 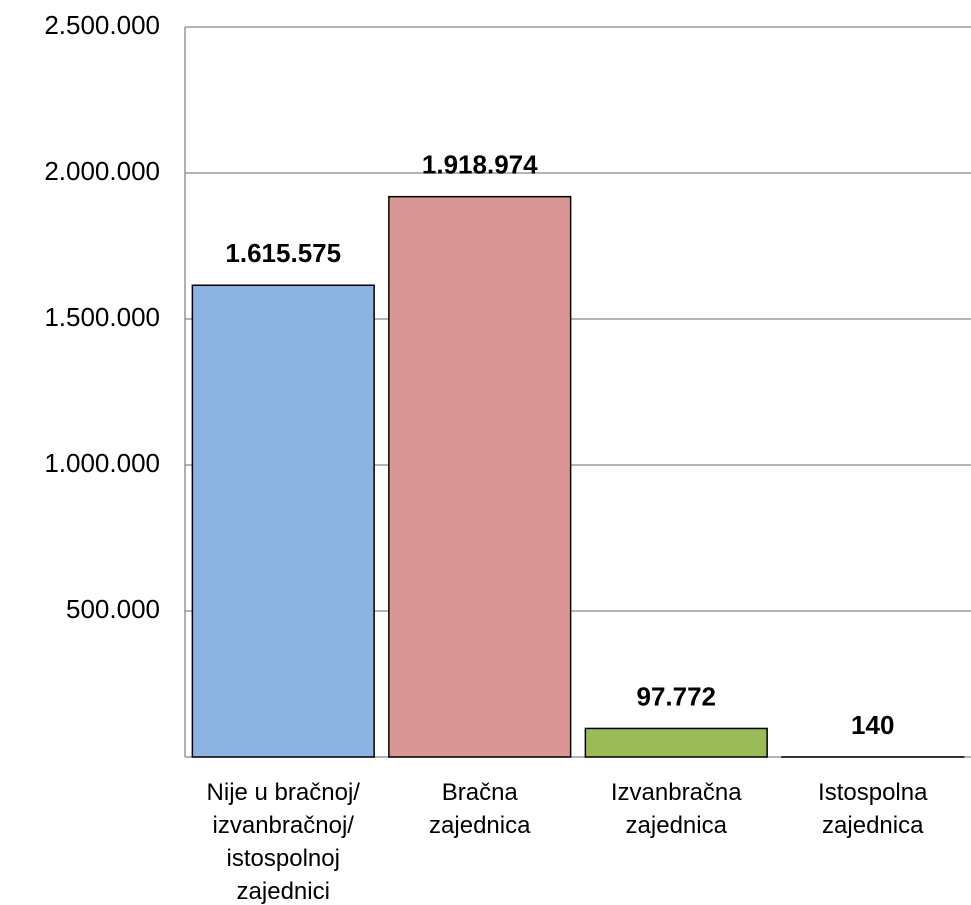 What do you see at coordinates (872, 725) in the screenshot?
I see `value-label: 140` at bounding box center [872, 725].